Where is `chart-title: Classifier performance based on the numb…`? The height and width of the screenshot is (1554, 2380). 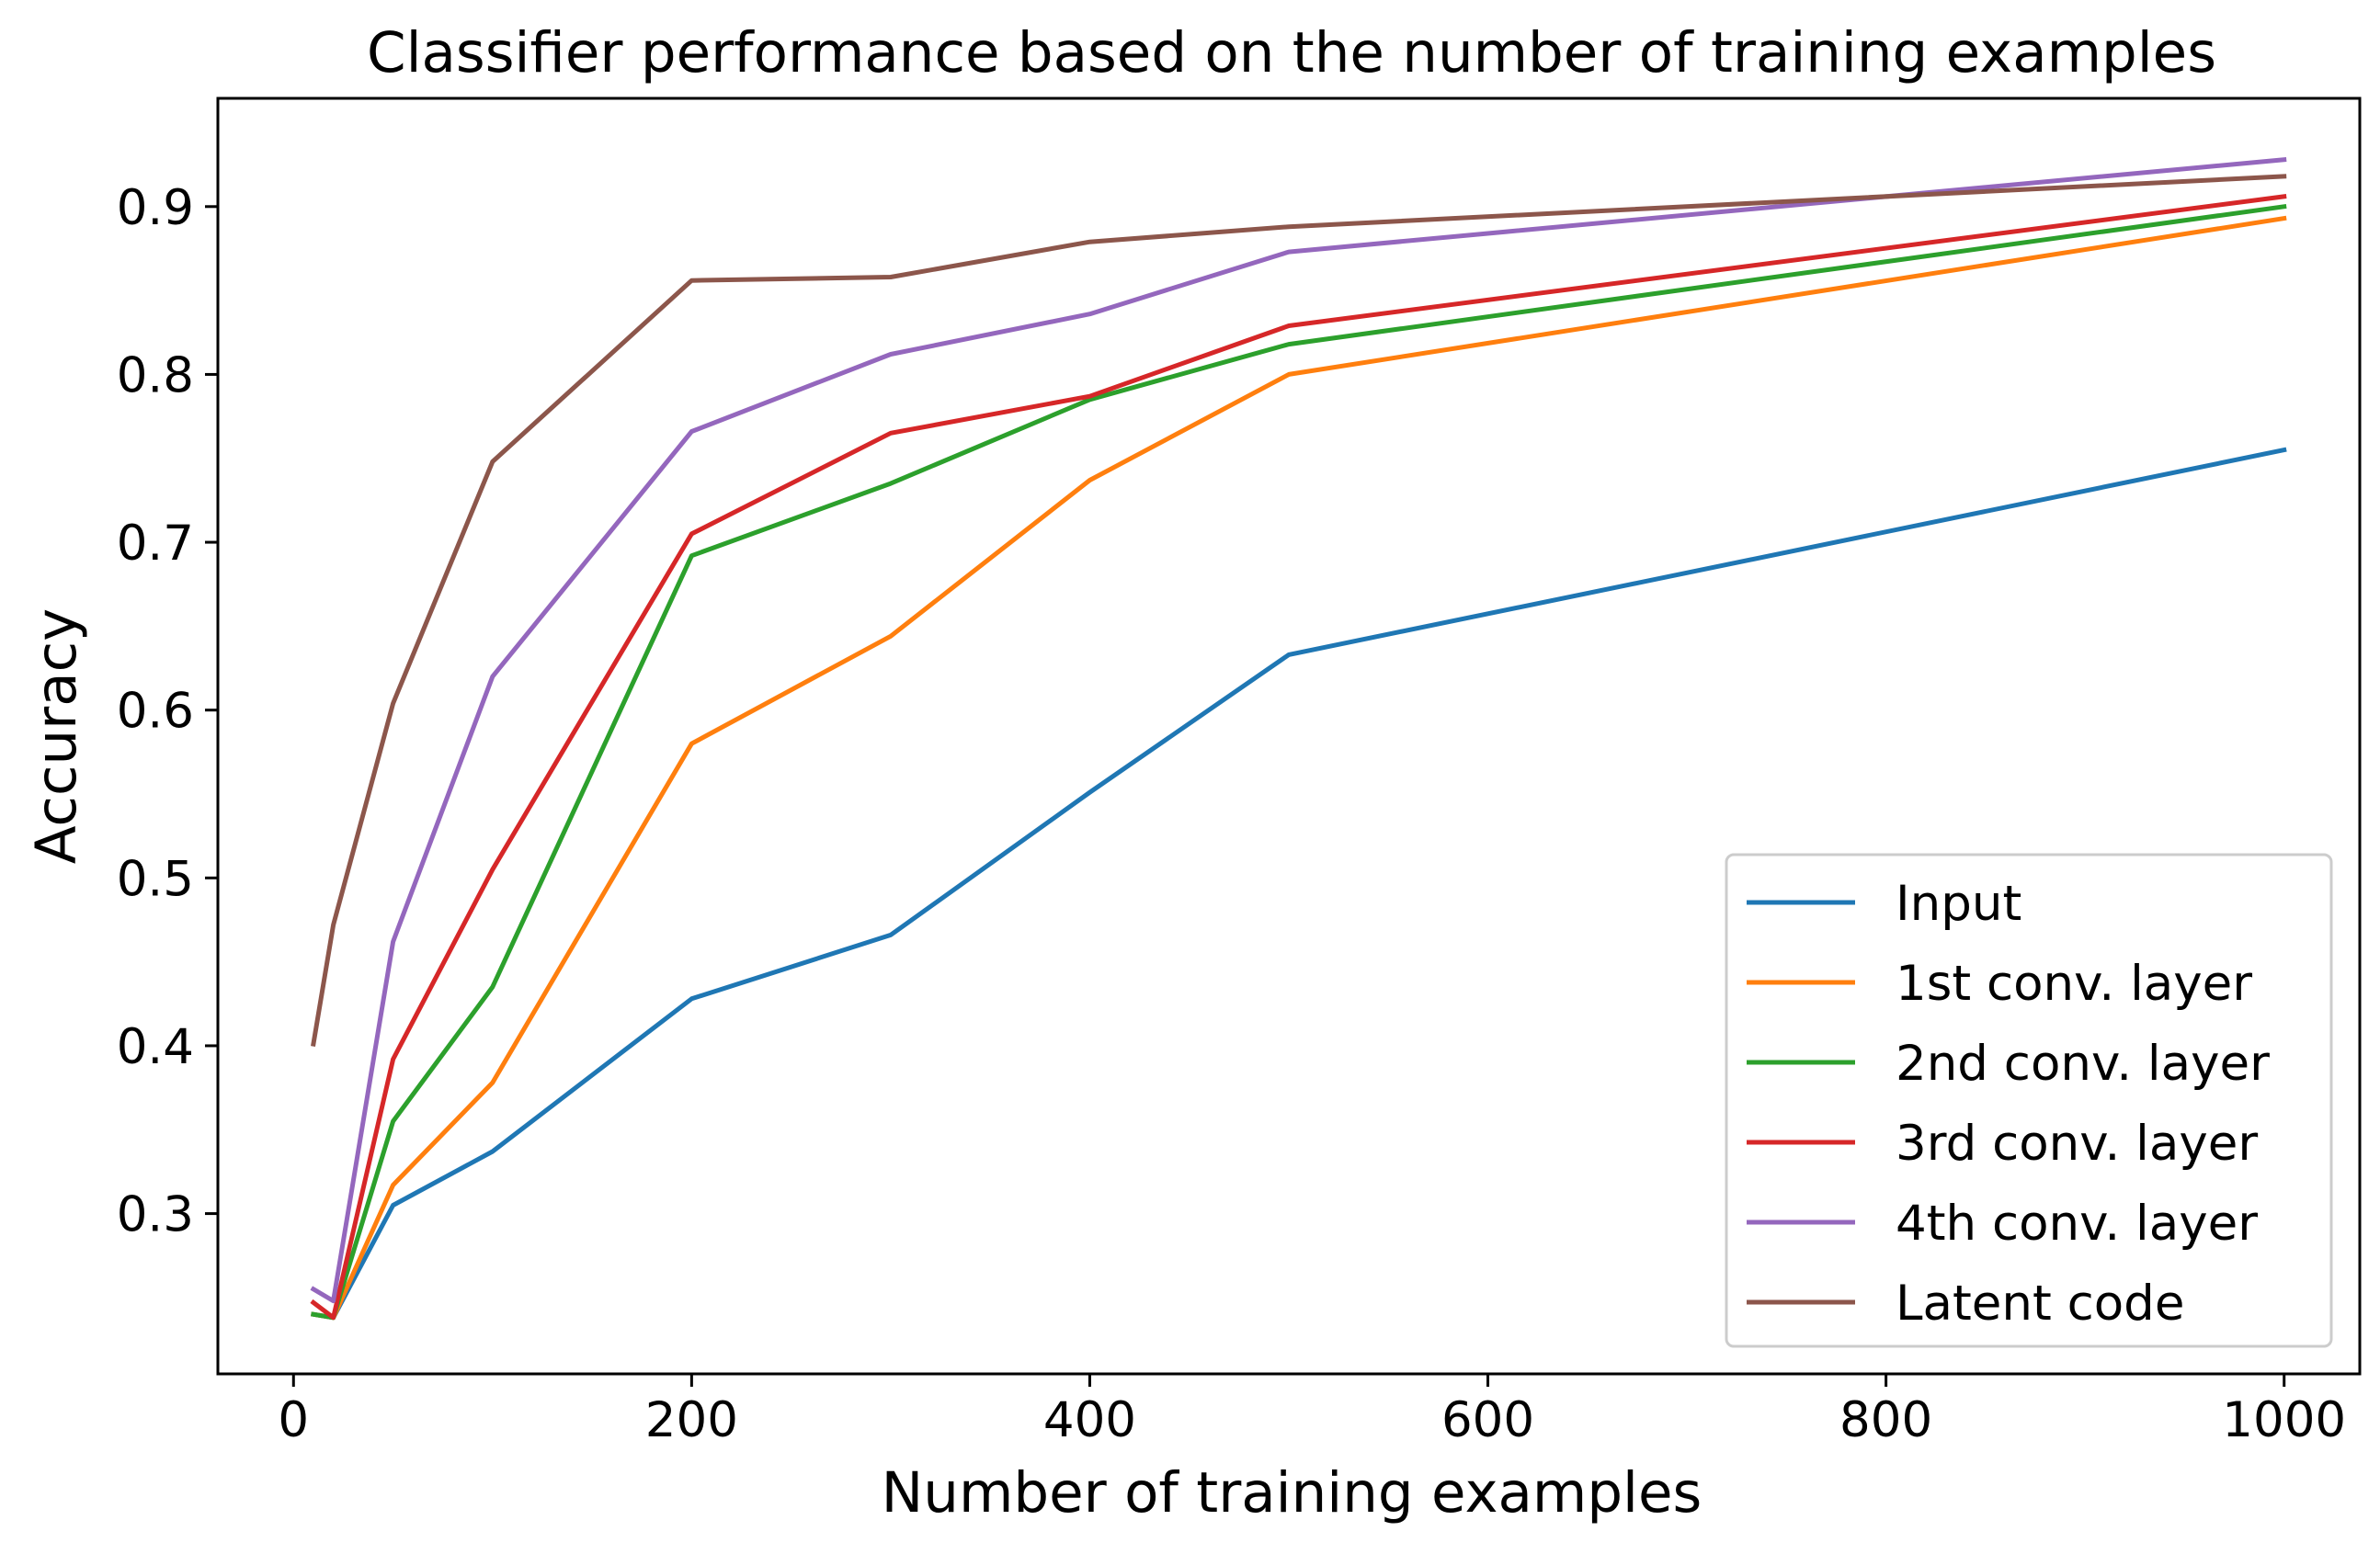 chart-title: Classifier performance based on the numb… is located at coordinates (1291, 53).